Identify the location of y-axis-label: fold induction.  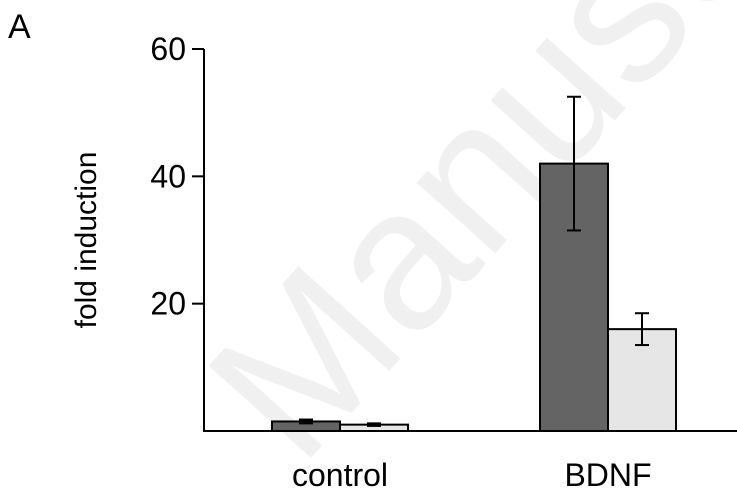
(86, 240).